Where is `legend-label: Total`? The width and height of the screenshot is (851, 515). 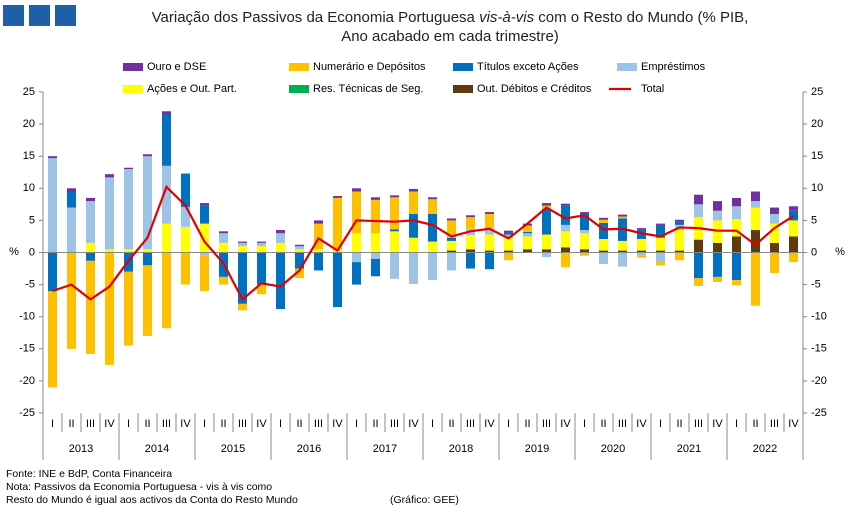 legend-label: Total is located at coordinates (652, 89).